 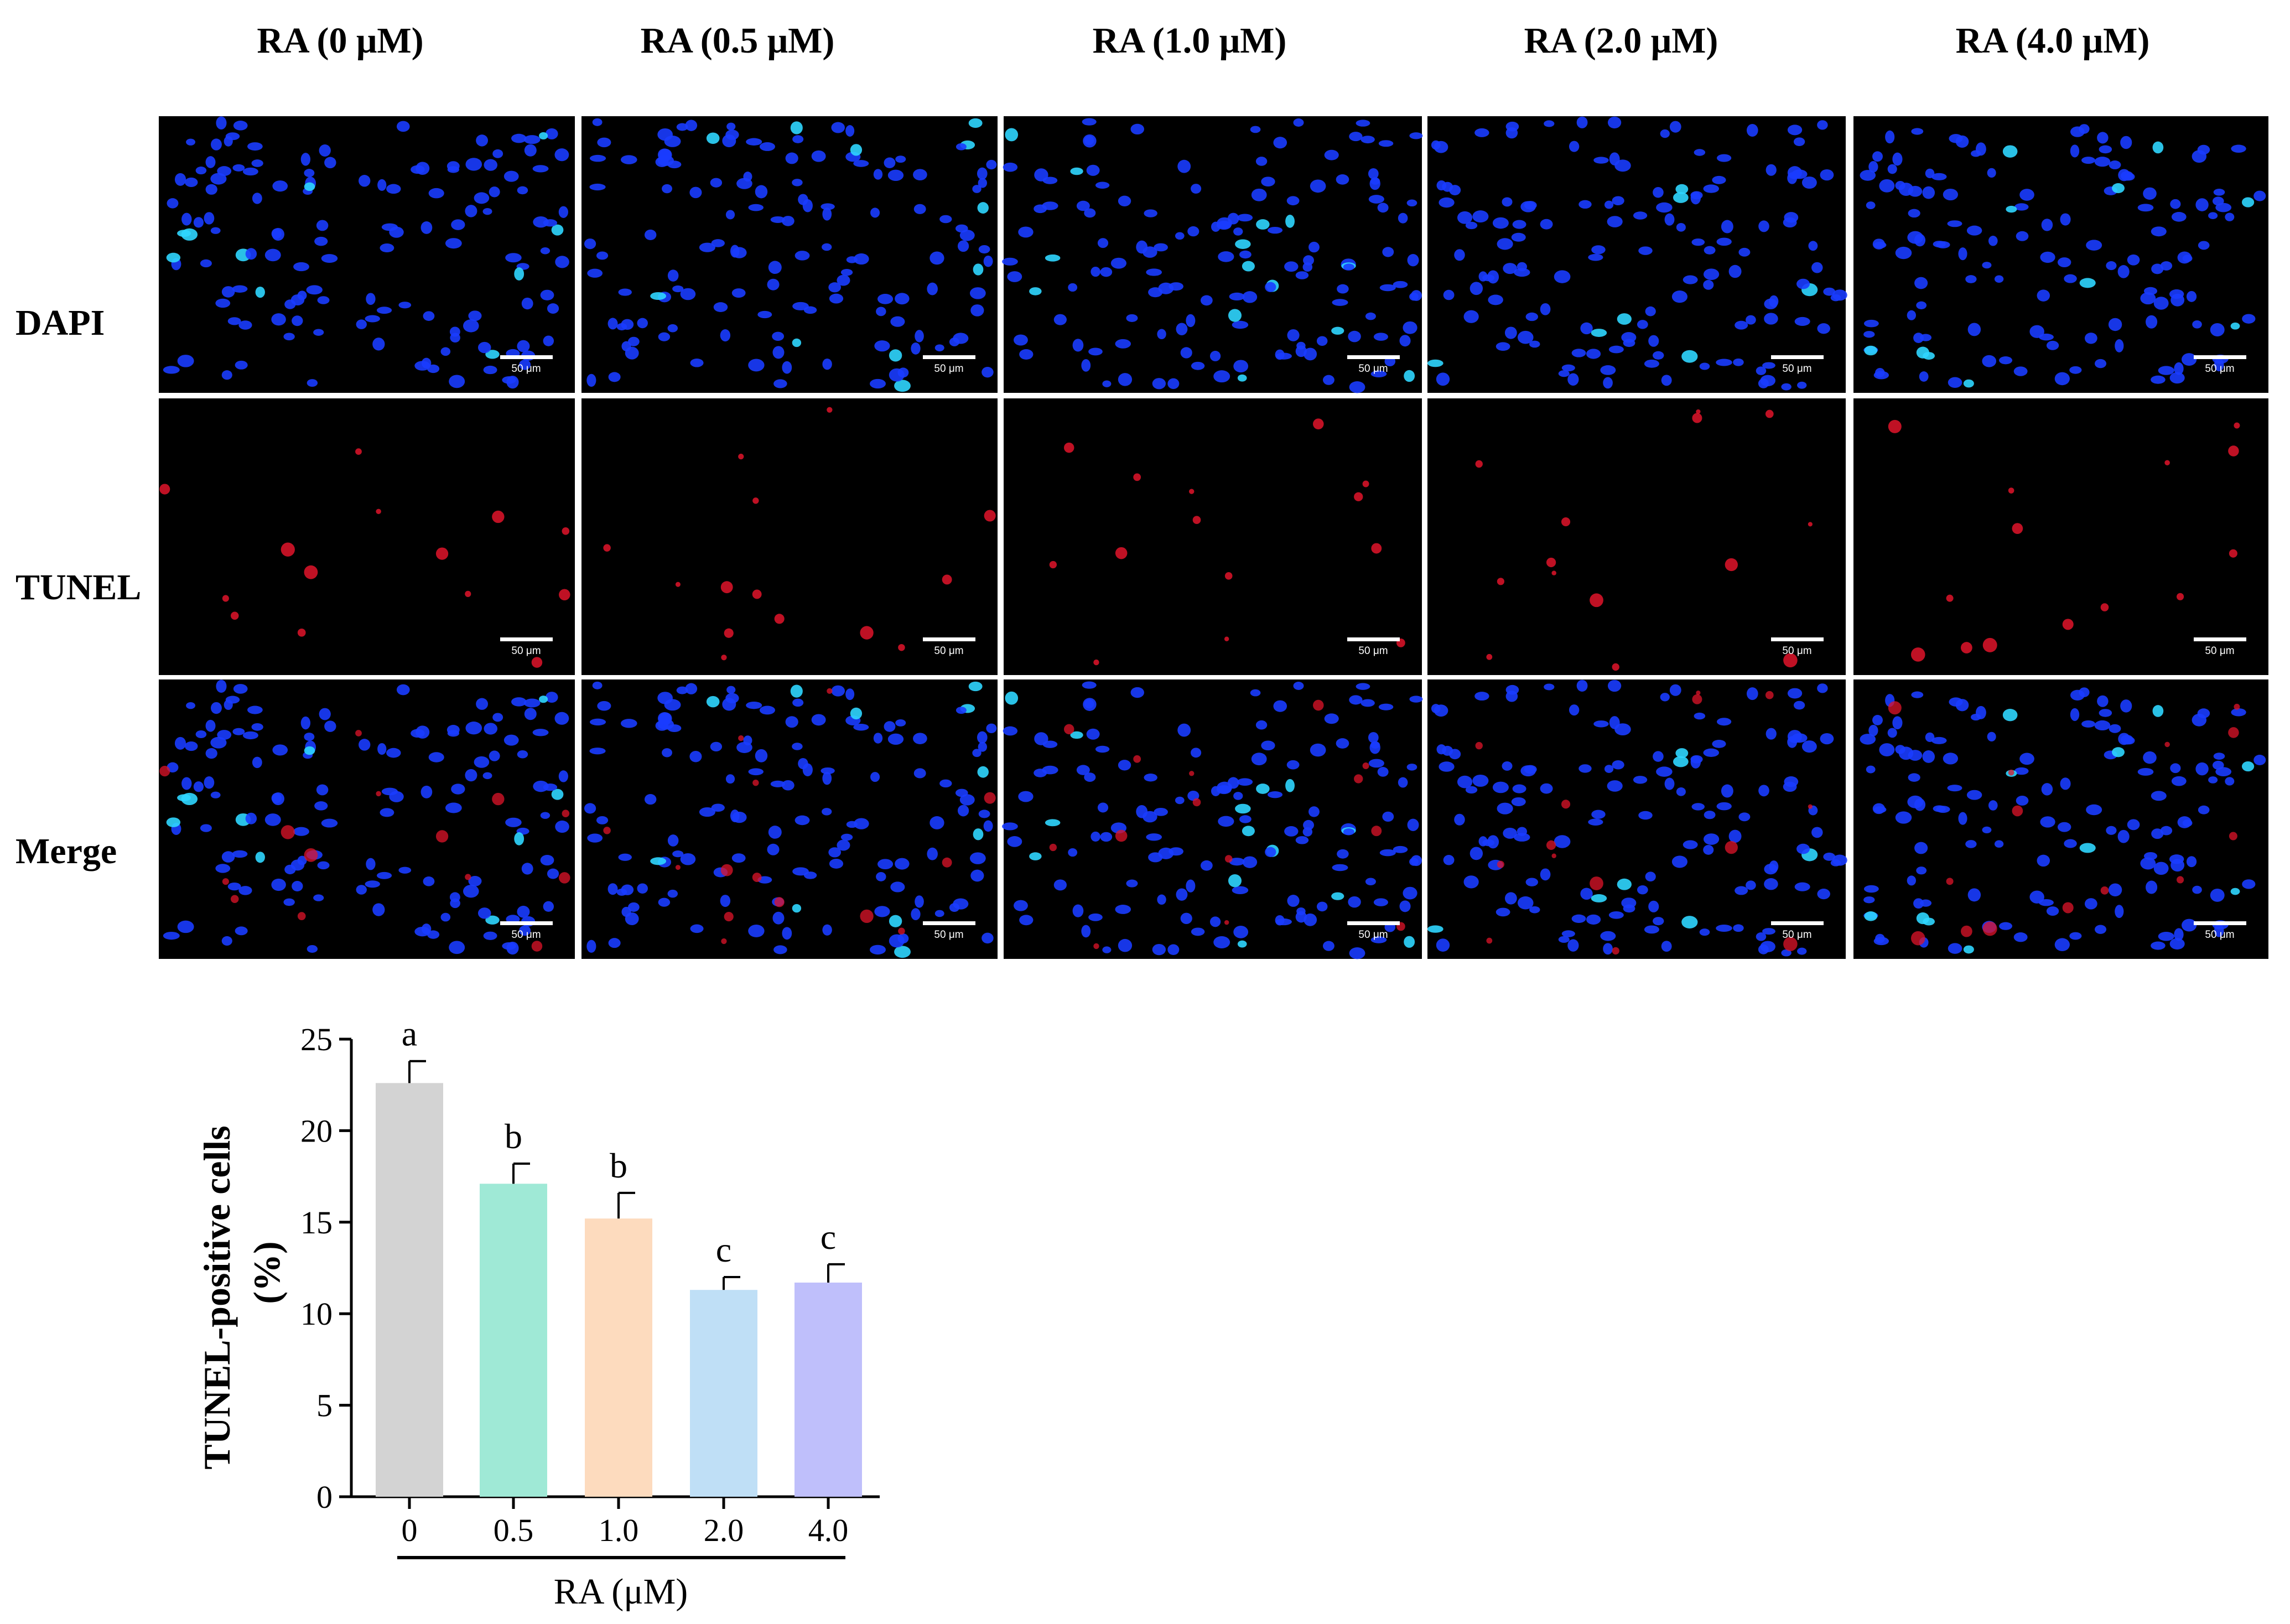 I want to click on panel-tunel-0: 50 μm, so click(x=367, y=536).